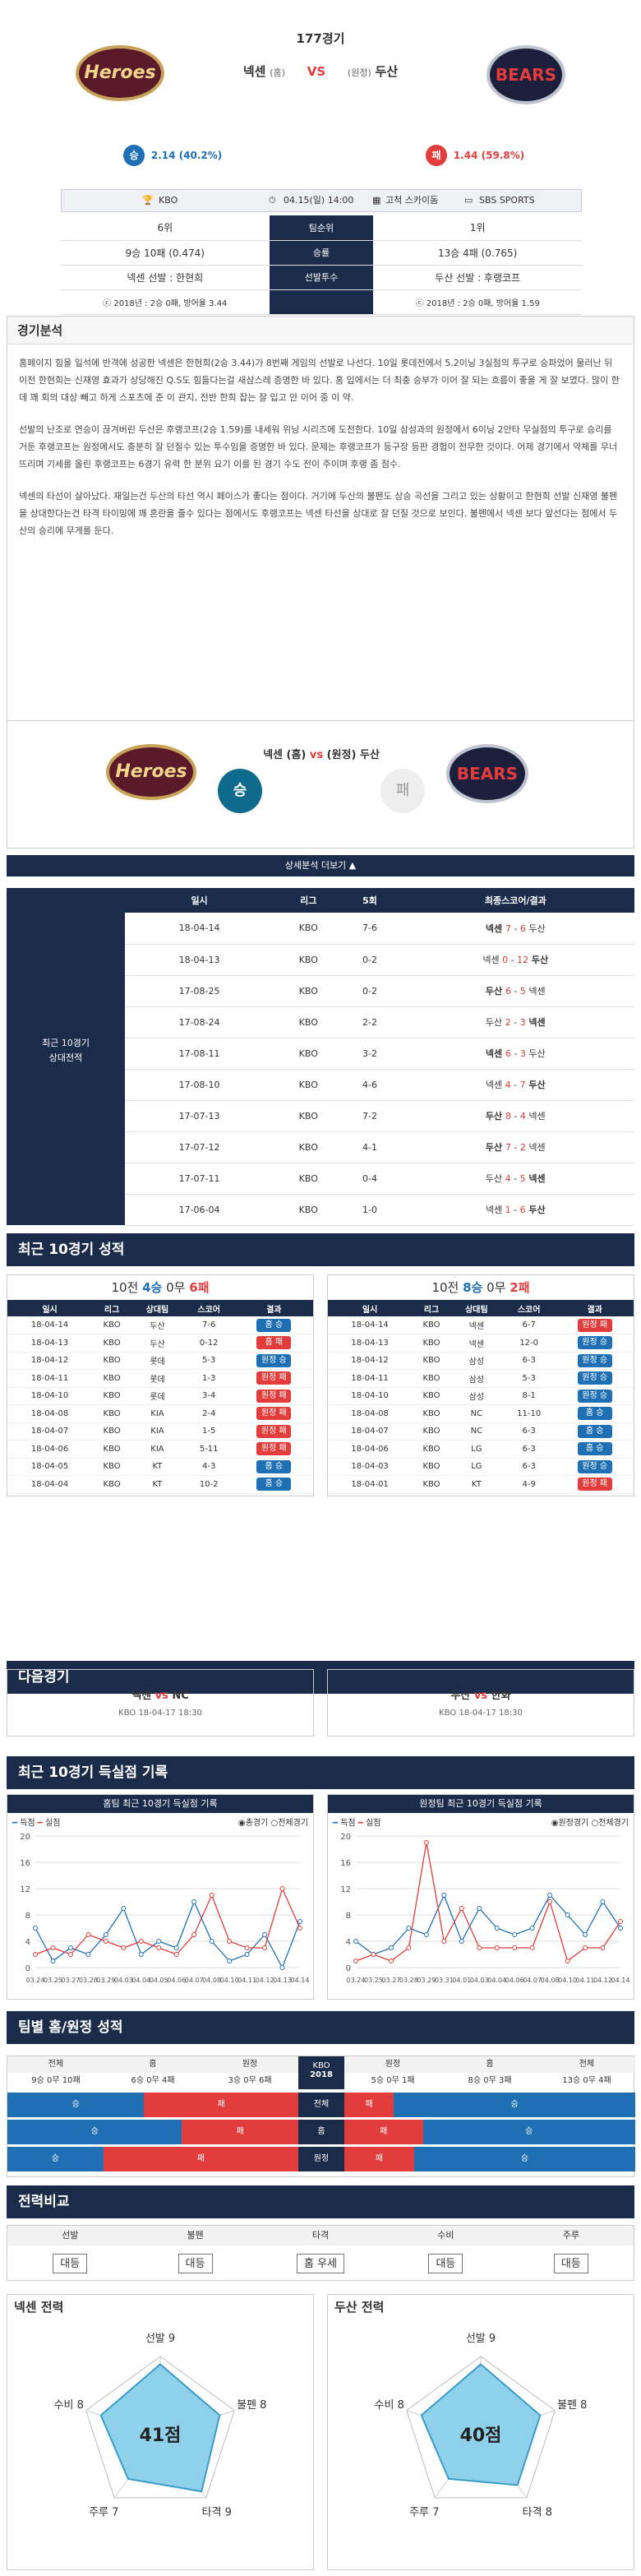 The image size is (641, 2576). Describe the element at coordinates (515, 1022) in the screenshot. I see `h2h-final: 두산 2 - 3 넥센` at that location.